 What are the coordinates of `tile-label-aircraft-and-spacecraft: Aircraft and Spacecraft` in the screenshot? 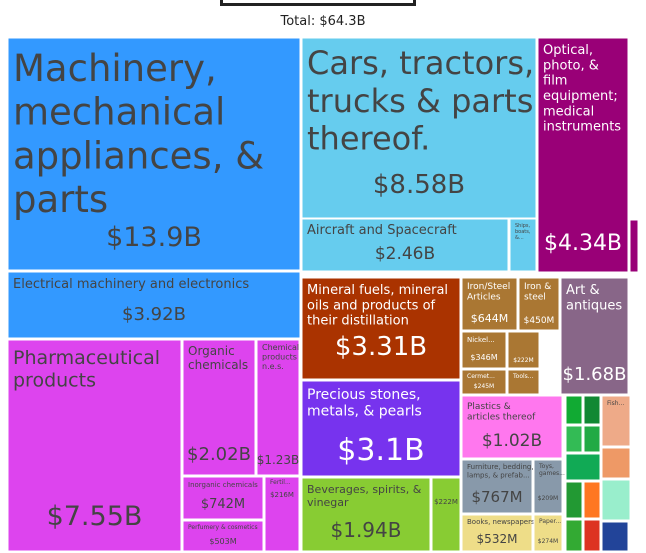 It's located at (382, 230).